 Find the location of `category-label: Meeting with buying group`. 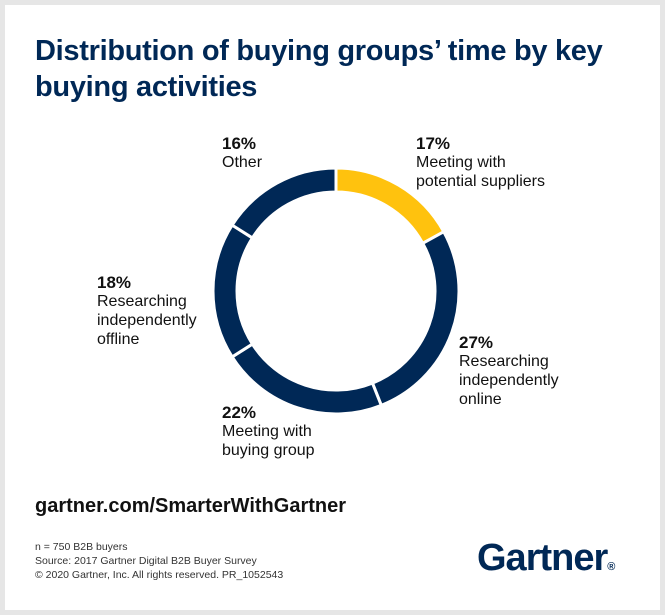

category-label: Meeting with buying group is located at coordinates (268, 441).